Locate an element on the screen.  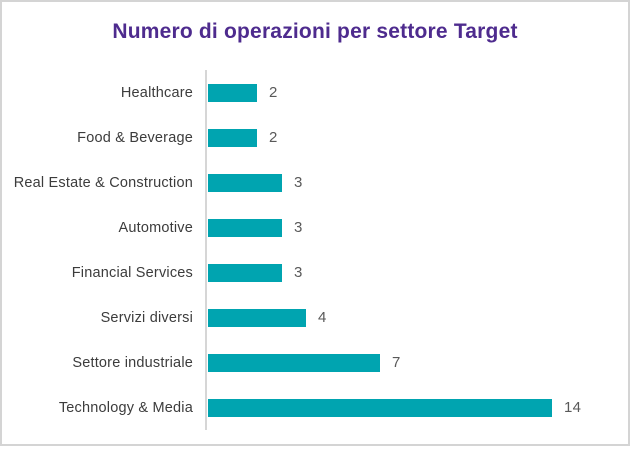
category-label: Real Estate & Construction is located at coordinates (103, 182).